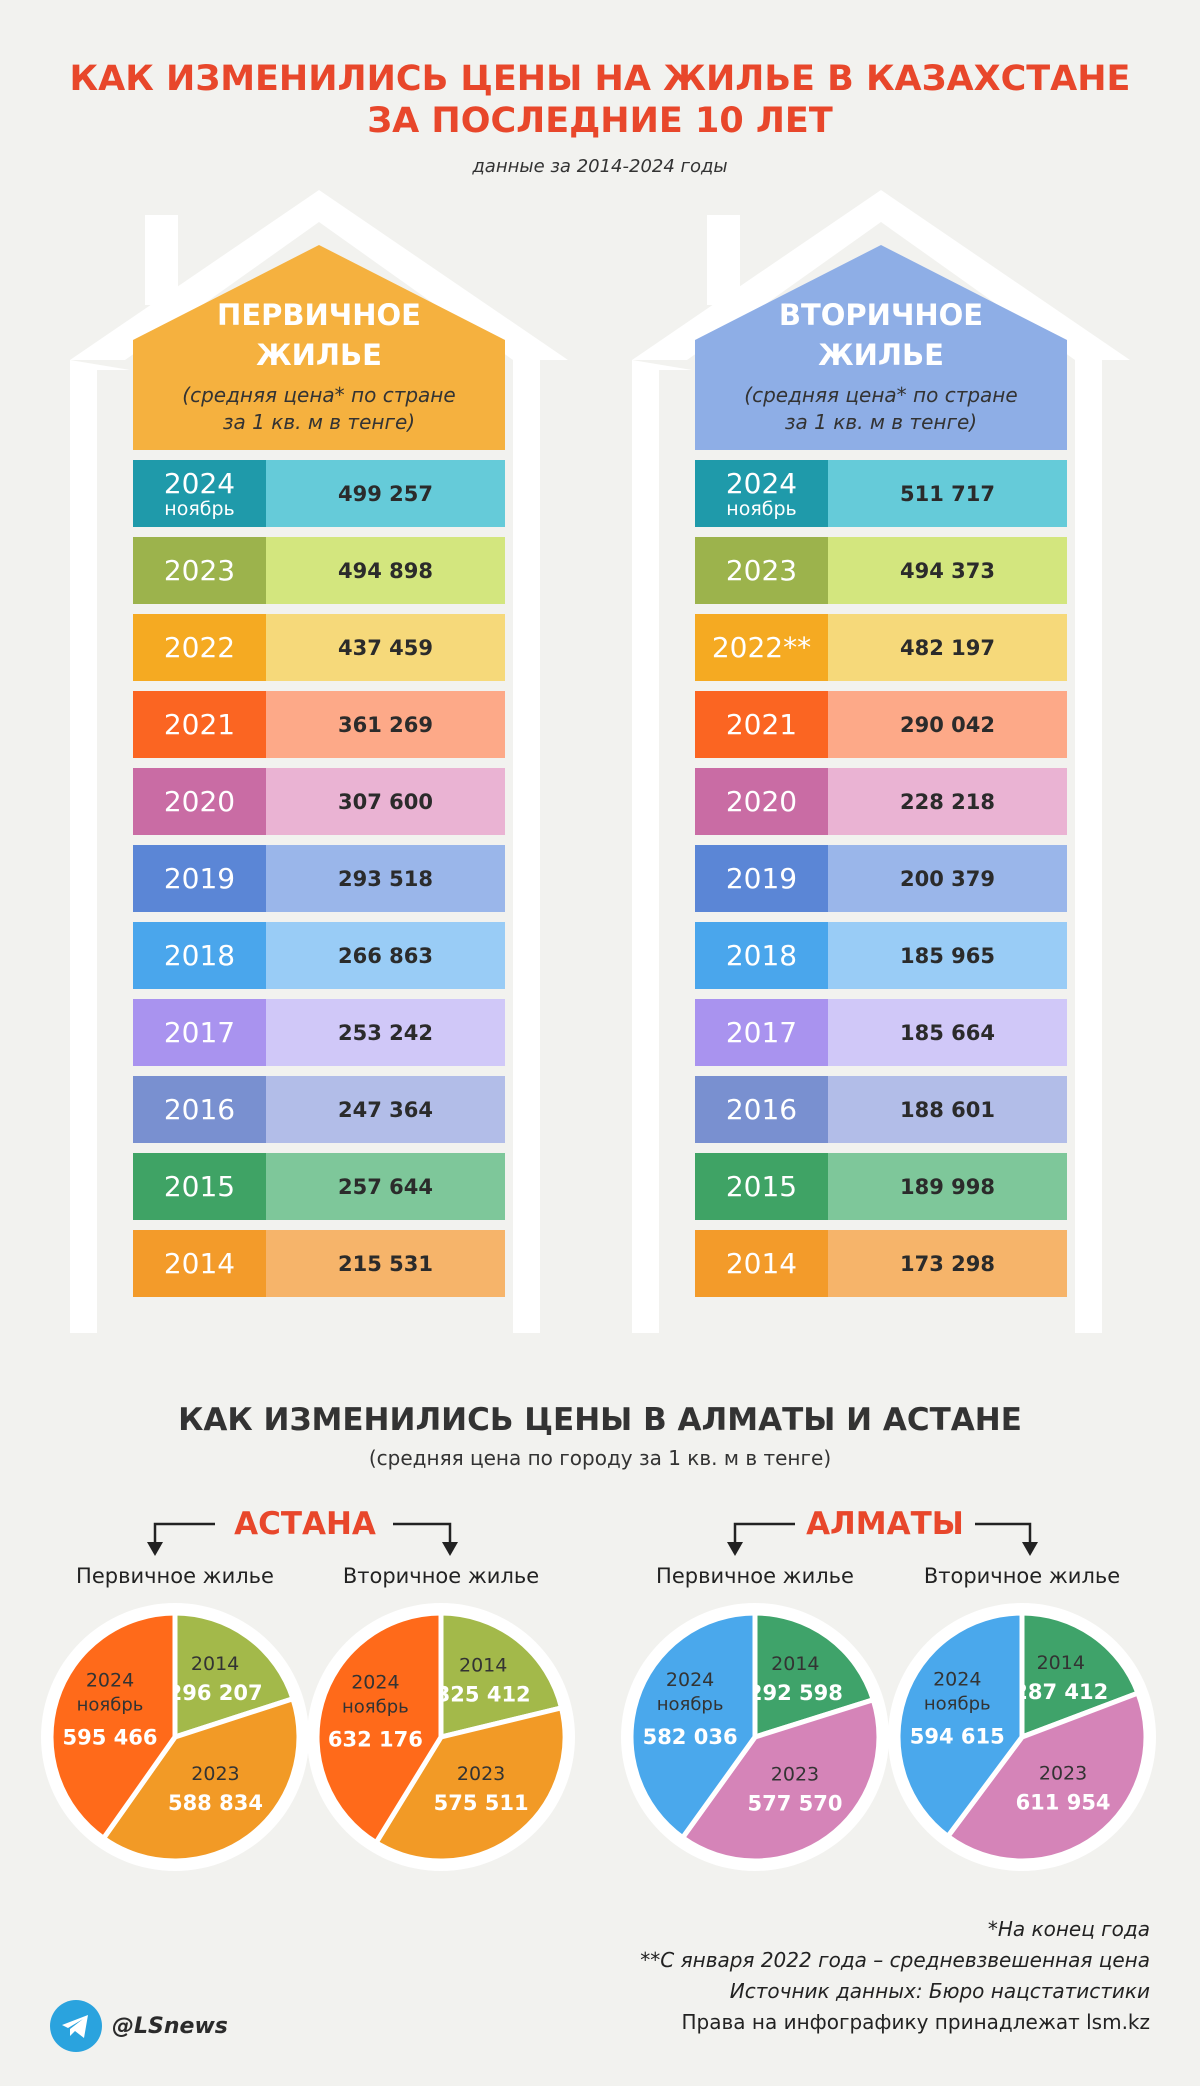  I want to click on slice-value: 287 412, so click(1060, 1692).